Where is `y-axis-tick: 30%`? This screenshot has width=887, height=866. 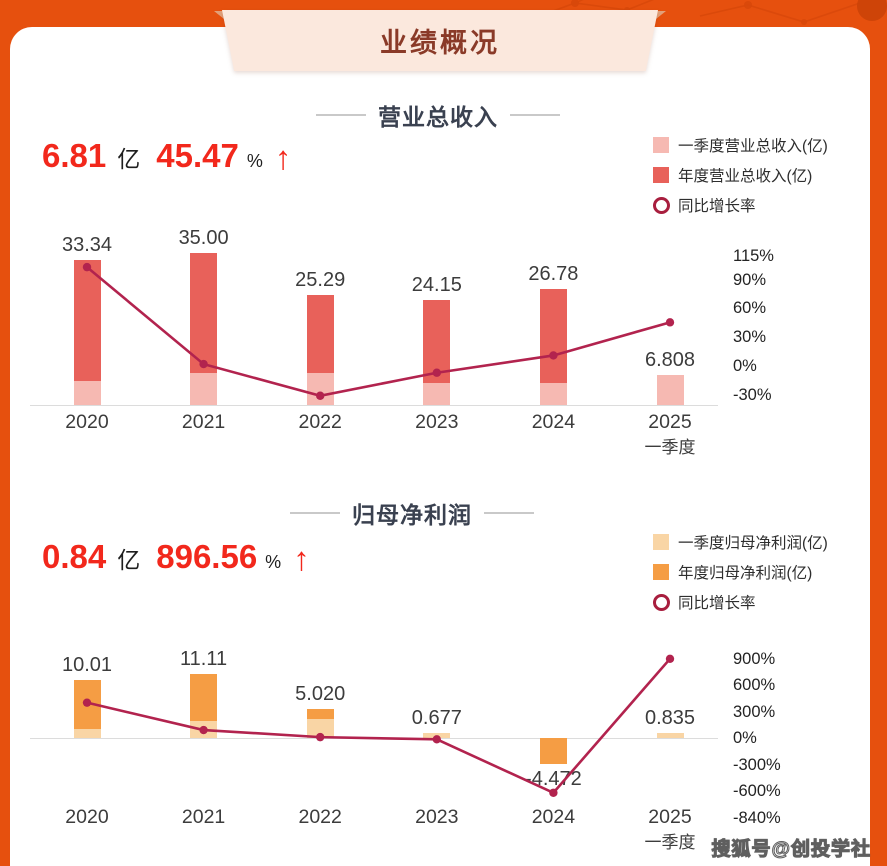
y-axis-tick: 30% is located at coordinates (750, 337).